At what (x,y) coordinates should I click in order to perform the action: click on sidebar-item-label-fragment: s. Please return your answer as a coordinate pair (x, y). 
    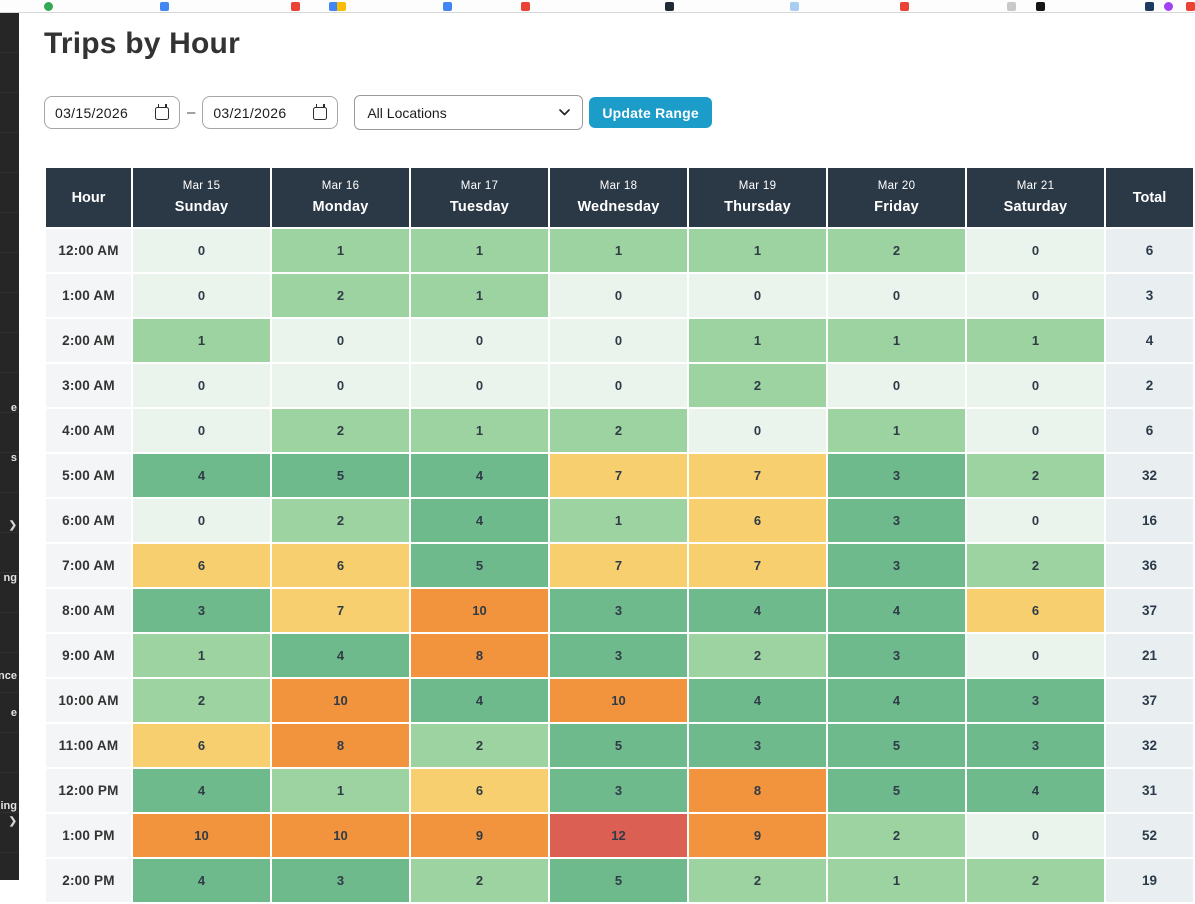
    Looking at the image, I should click on (13, 458).